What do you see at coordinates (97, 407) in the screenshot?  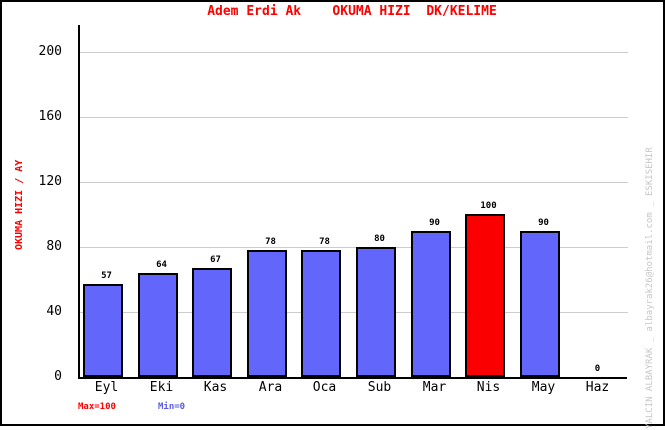 I see `max-annotation-label: Max=100` at bounding box center [97, 407].